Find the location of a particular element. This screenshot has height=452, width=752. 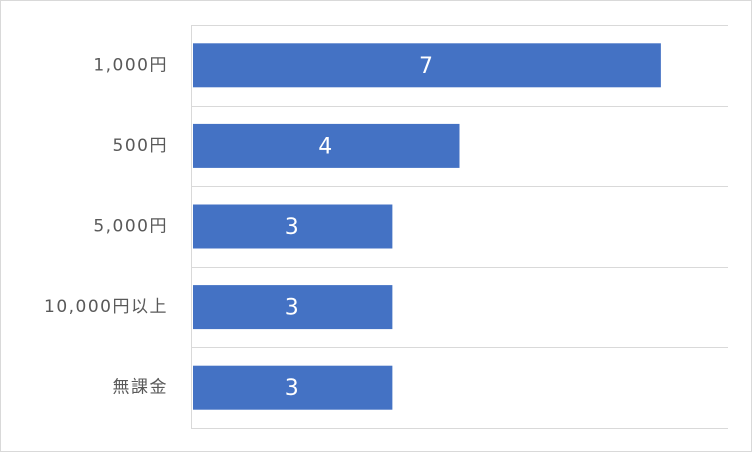

data-label: 4 is located at coordinates (325, 146).